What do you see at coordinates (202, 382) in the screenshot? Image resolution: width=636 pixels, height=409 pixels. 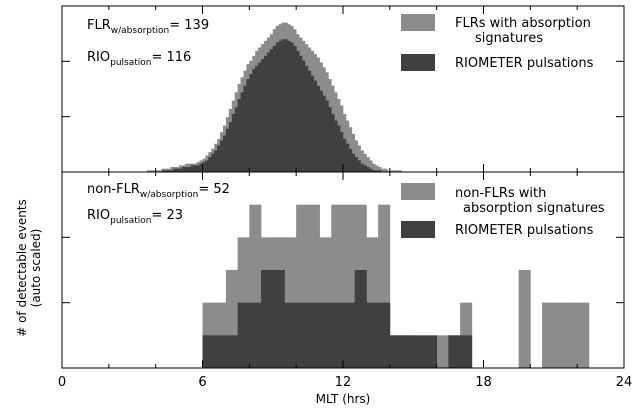 I see `x-tick-label: 6` at bounding box center [202, 382].